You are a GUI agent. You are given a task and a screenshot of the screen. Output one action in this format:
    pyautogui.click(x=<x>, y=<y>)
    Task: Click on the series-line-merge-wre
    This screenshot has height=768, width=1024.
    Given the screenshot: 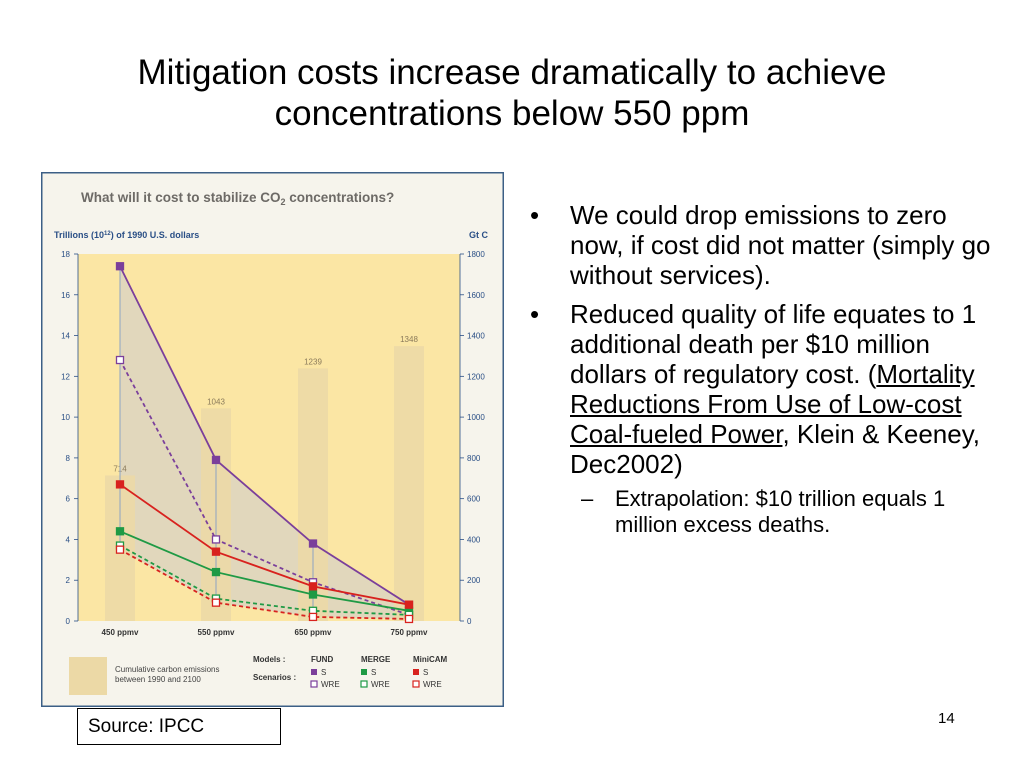 What is the action you would take?
    pyautogui.click(x=264, y=580)
    